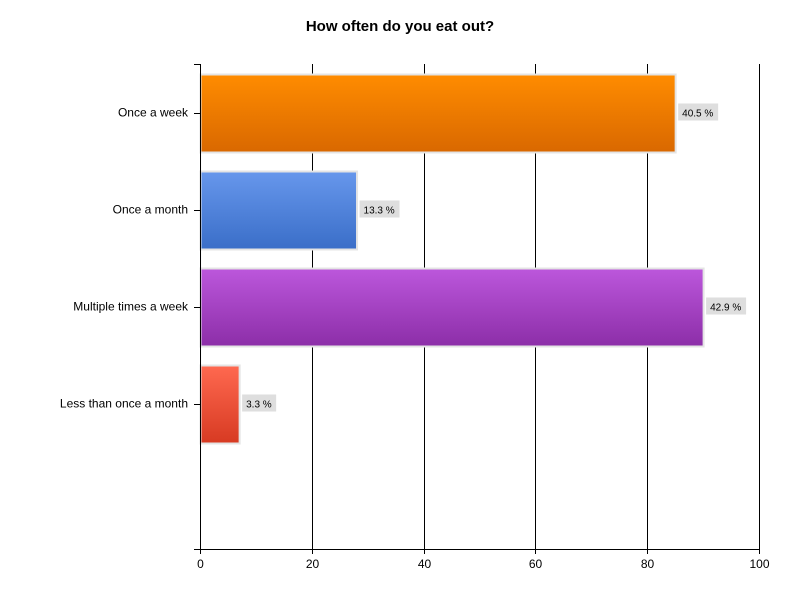 This screenshot has width=800, height=600. I want to click on x-tick-label: 80, so click(648, 564).